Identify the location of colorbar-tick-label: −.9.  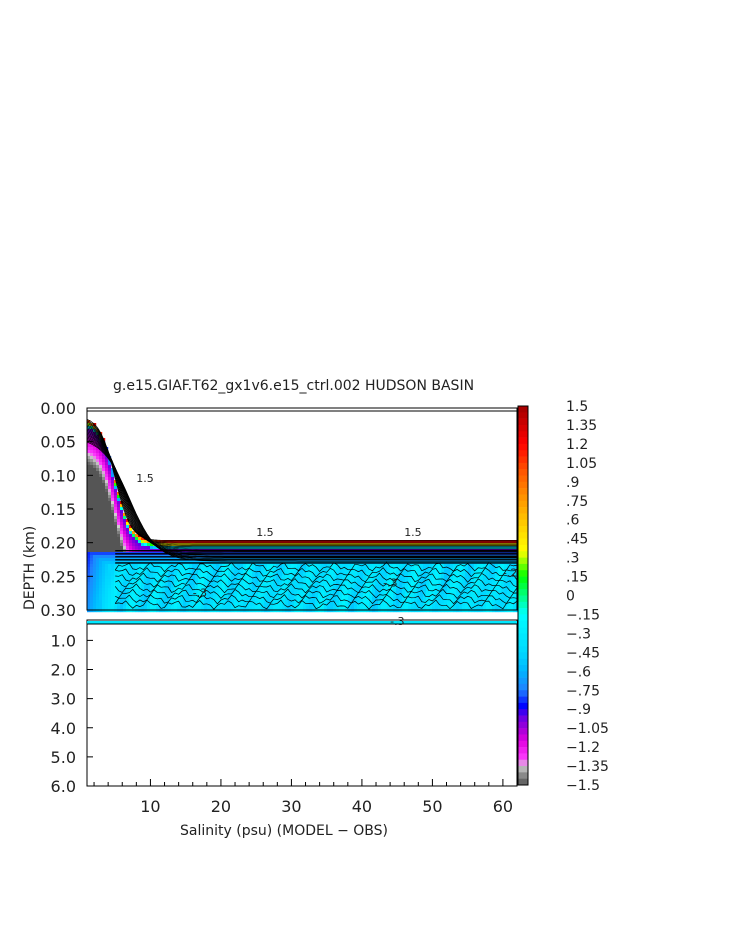
(578, 710).